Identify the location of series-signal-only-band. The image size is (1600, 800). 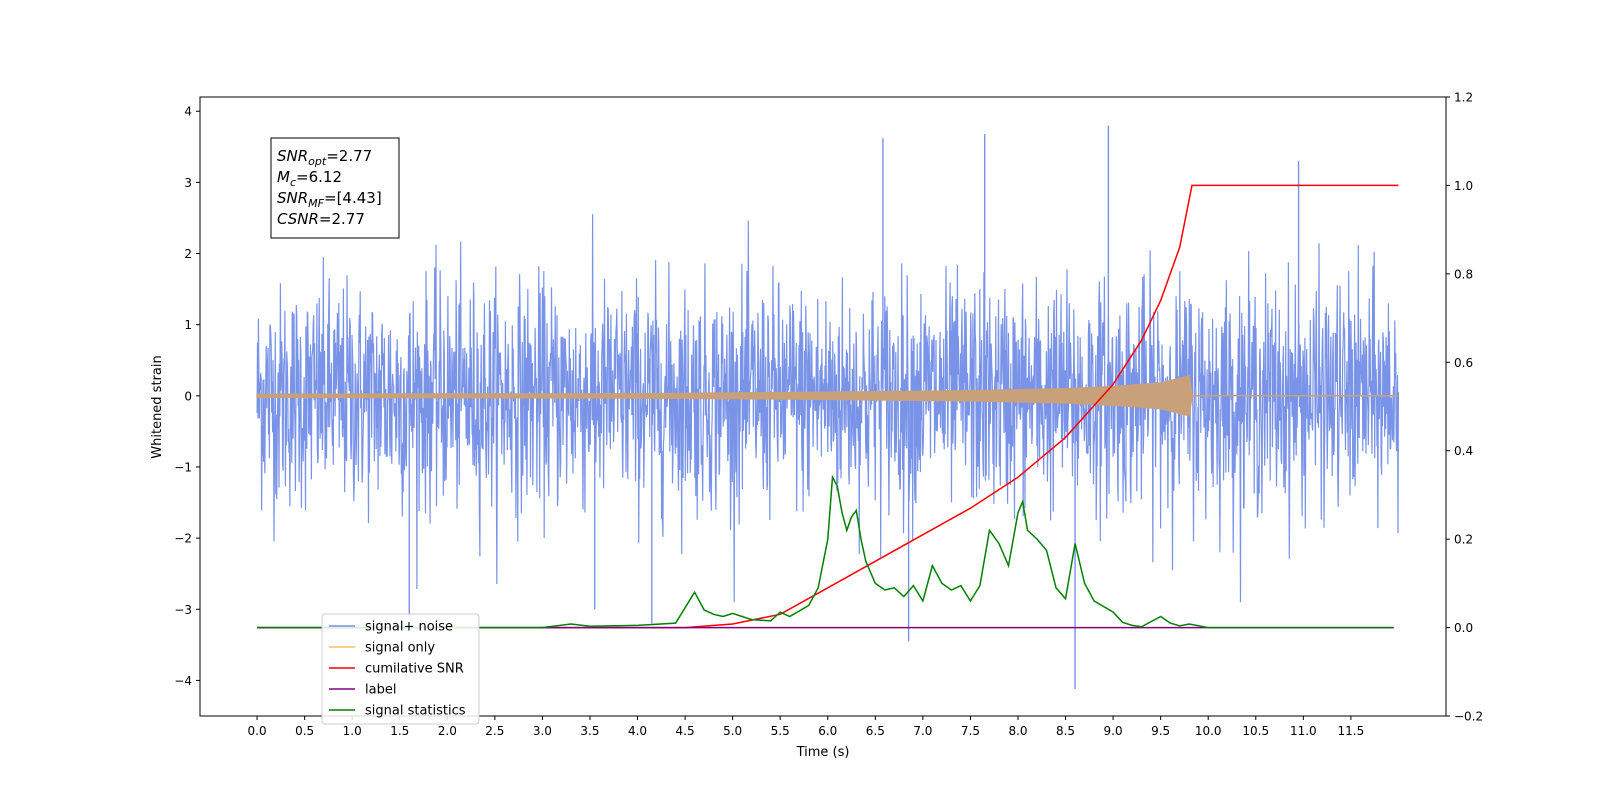
(827, 395).